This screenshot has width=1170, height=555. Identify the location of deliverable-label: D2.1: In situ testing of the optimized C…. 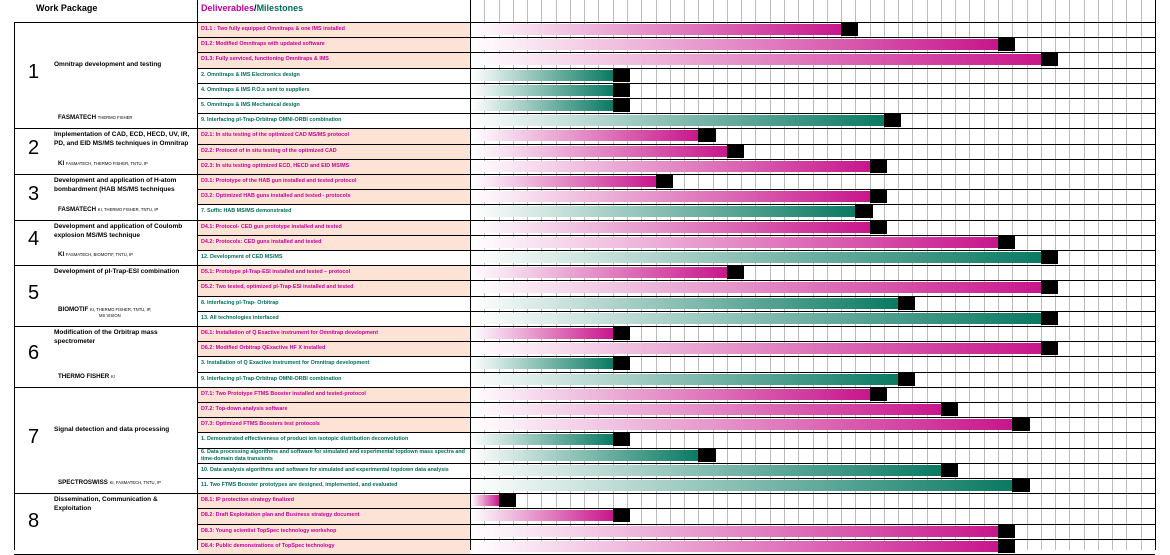
(275, 135).